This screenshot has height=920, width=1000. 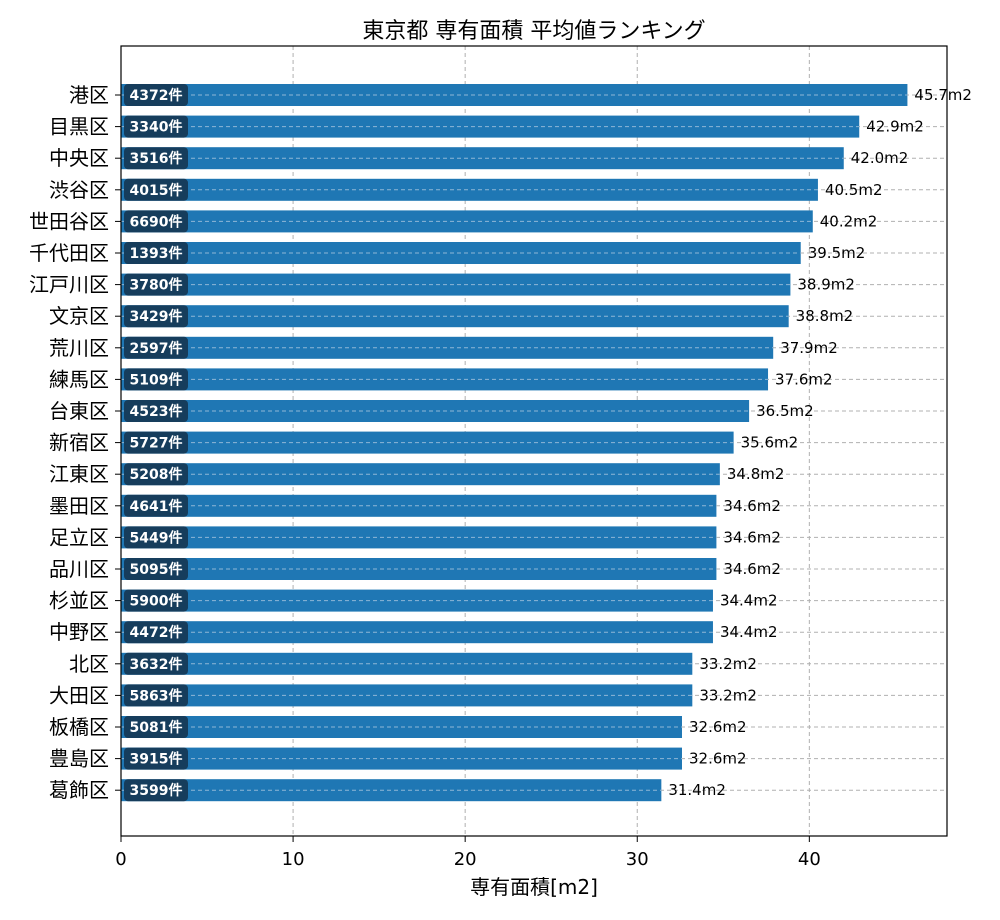 I want to click on category-label: 江東区, so click(x=79, y=474).